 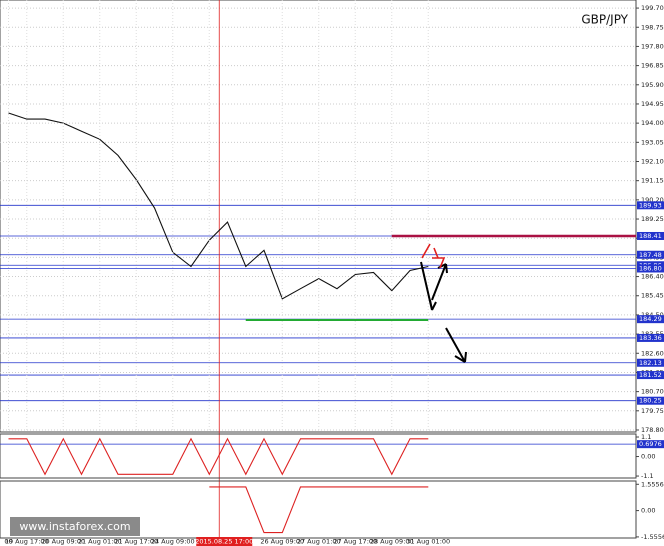 I want to click on forecast-arrows-red, so click(x=433, y=256).